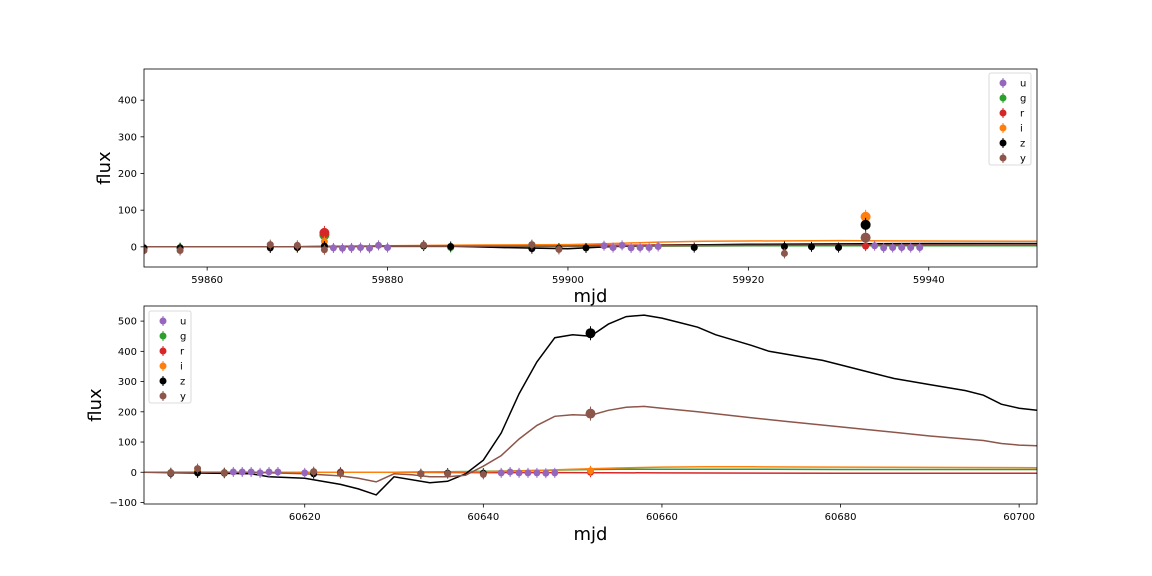  I want to click on x-tick-label: 59900, so click(568, 280).